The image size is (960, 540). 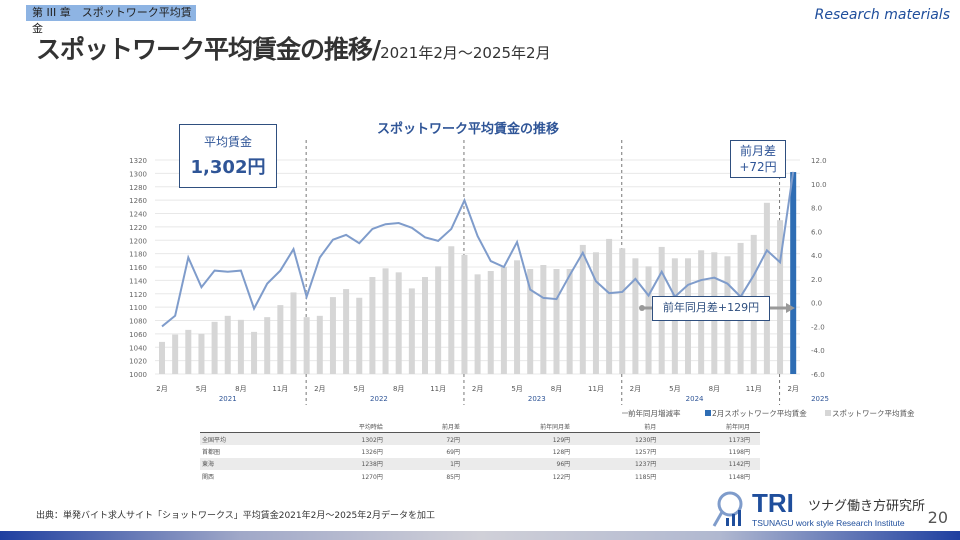 What do you see at coordinates (525, 438) in the screenshot?
I see `table-cell: 129円` at bounding box center [525, 438].